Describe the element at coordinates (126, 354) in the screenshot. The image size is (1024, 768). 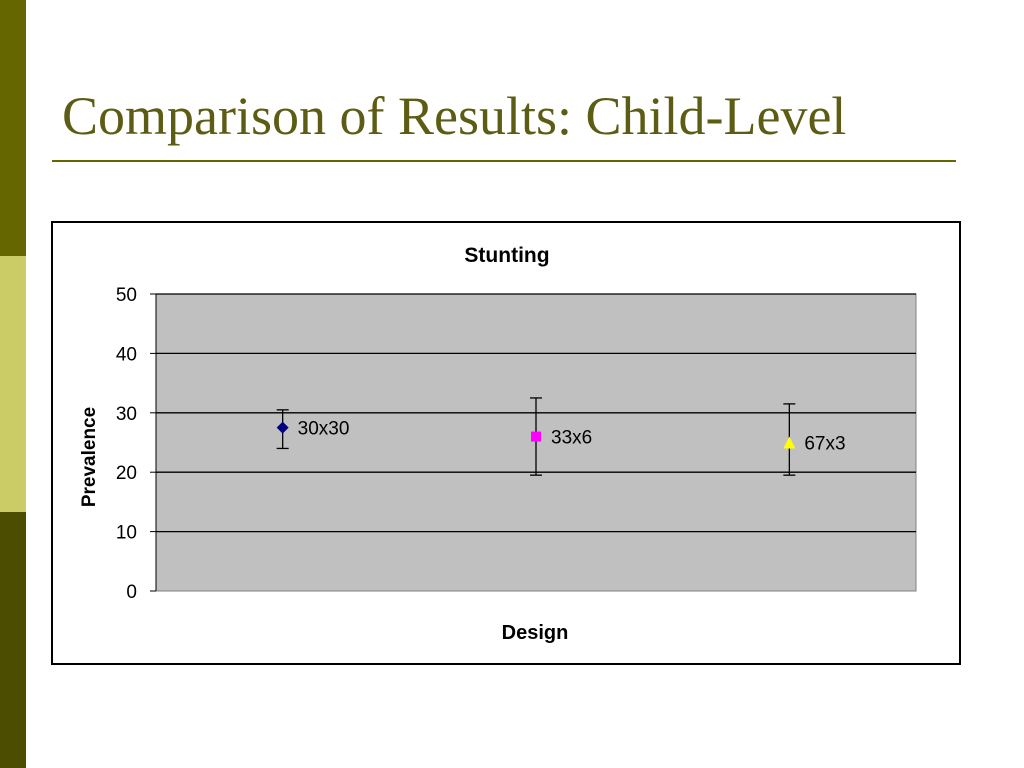
I see `y-tick-label: 40` at that location.